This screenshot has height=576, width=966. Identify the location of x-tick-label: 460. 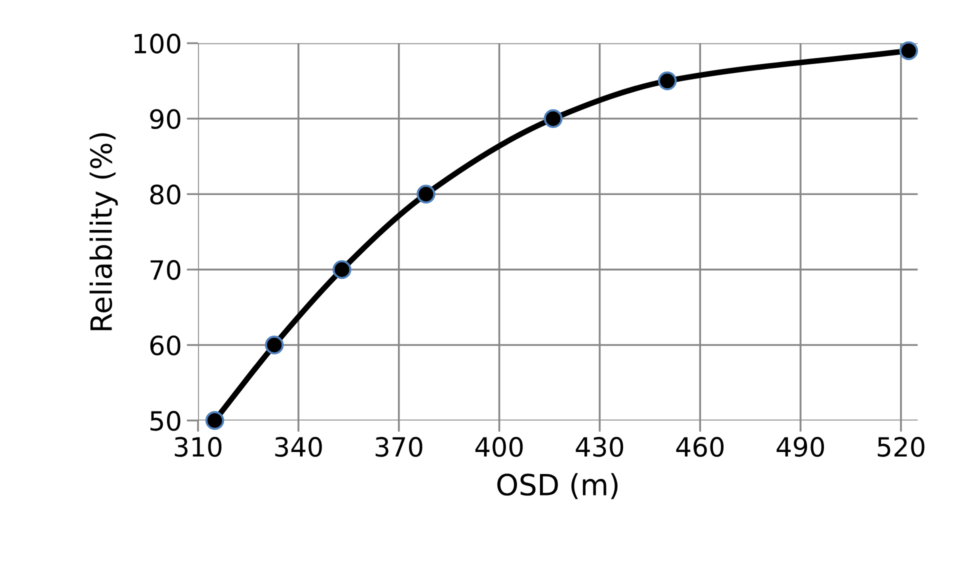
(700, 446).